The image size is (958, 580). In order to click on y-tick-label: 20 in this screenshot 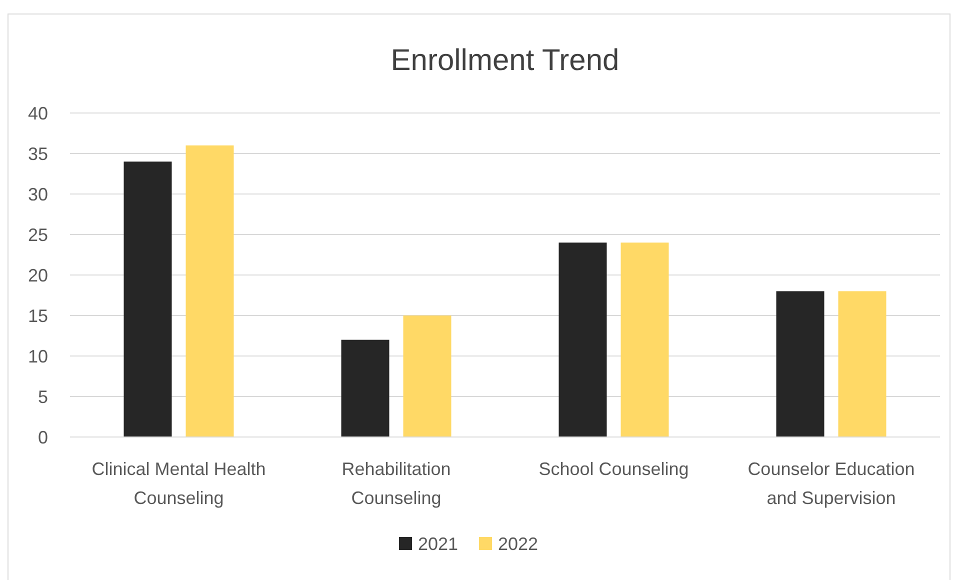, I will do `click(38, 275)`.